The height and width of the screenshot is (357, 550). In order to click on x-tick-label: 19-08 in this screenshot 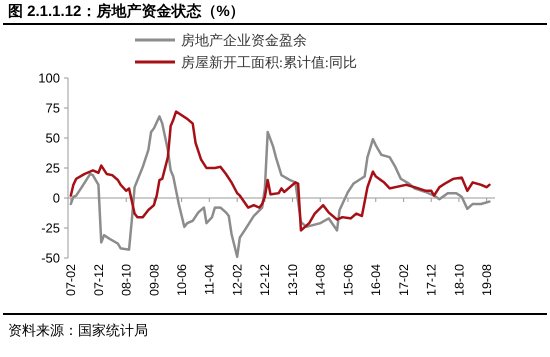, I will do `click(487, 280)`.